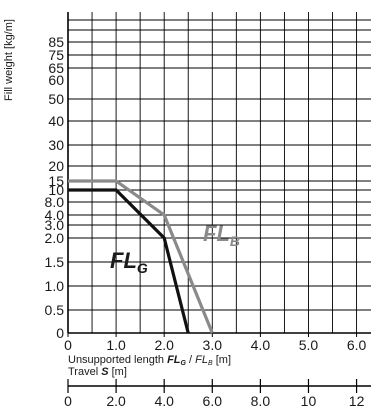 This screenshot has height=407, width=371. What do you see at coordinates (221, 235) in the screenshot?
I see `legend-fl-b: FLB` at bounding box center [221, 235].